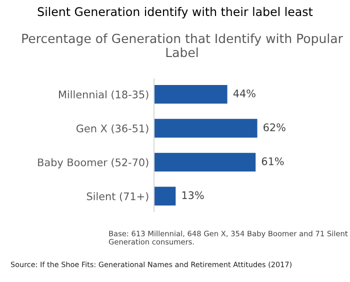 The width and height of the screenshot is (350, 282). I want to click on data-label: 62%, so click(275, 127).